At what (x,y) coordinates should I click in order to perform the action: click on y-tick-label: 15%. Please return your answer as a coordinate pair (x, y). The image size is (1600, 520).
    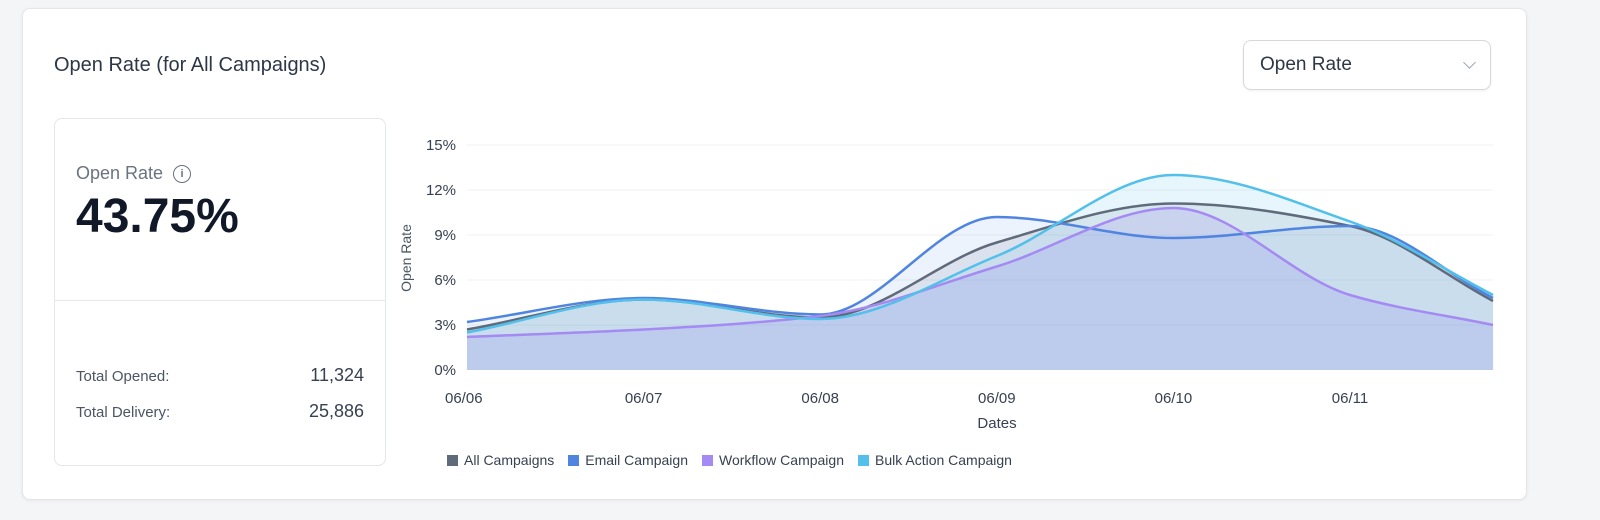
    Looking at the image, I should click on (441, 145).